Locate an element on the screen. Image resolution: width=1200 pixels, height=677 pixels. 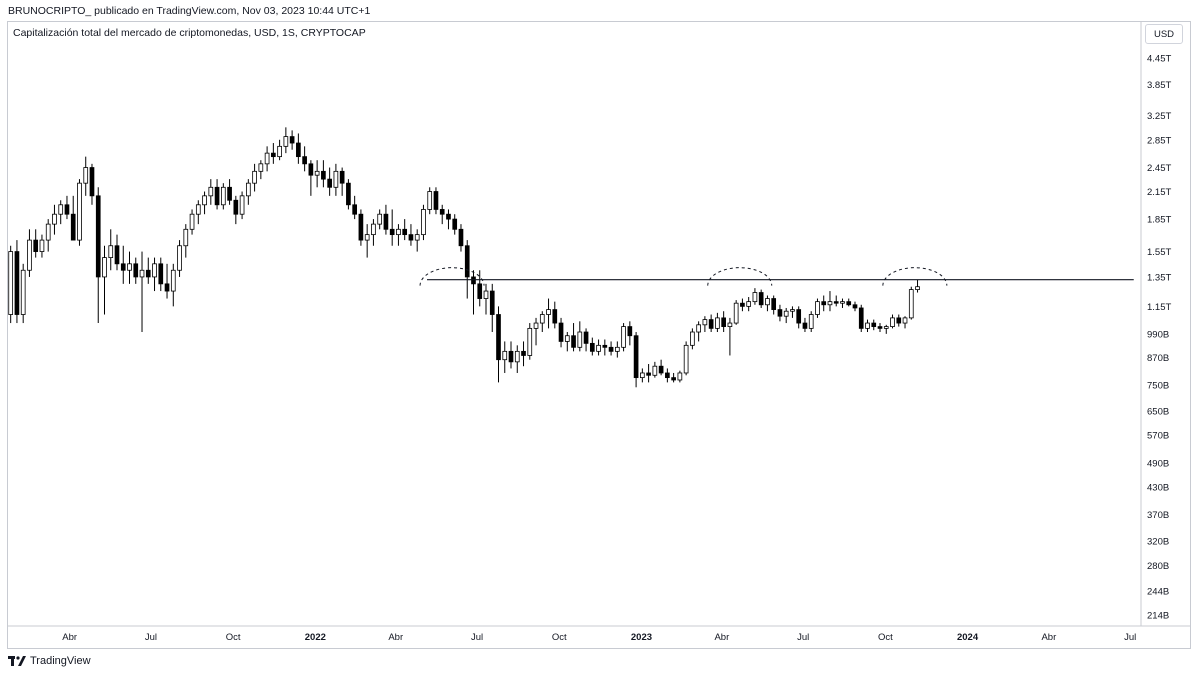
x-tick-label: 2022 is located at coordinates (315, 637).